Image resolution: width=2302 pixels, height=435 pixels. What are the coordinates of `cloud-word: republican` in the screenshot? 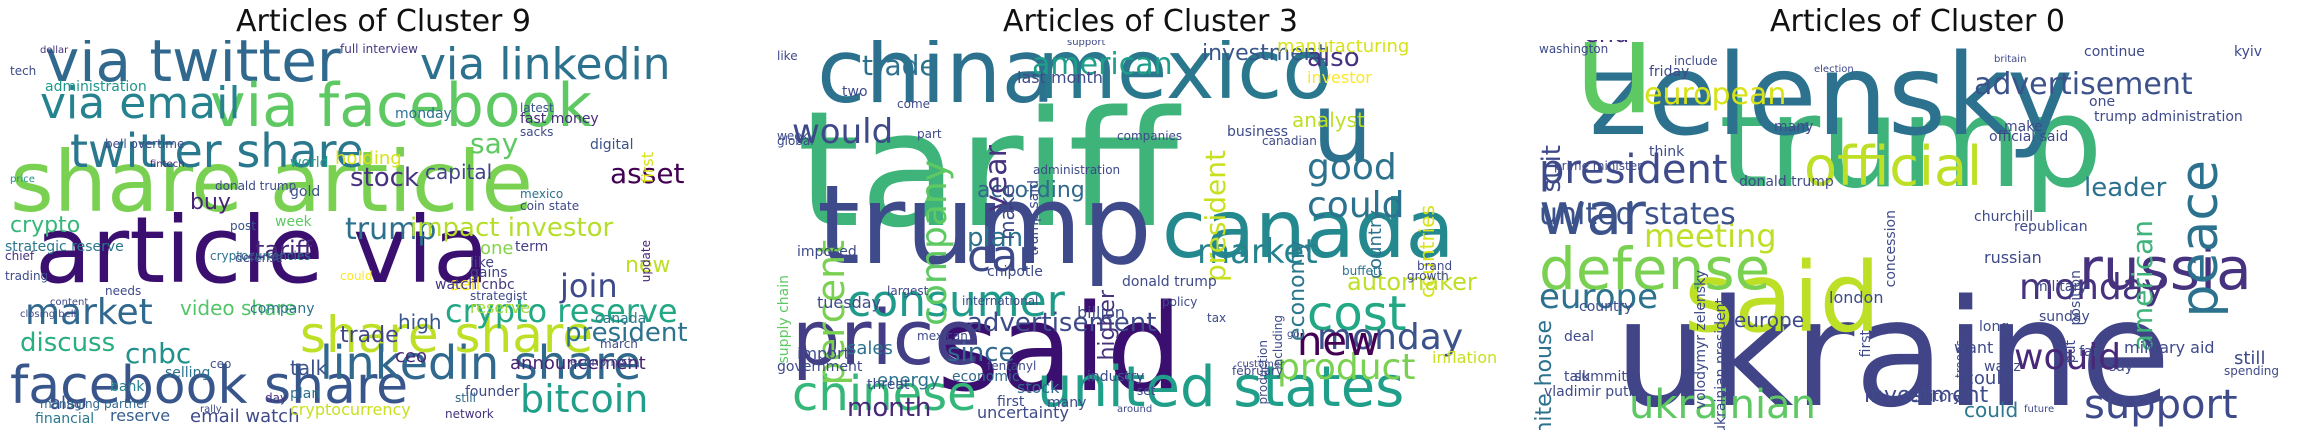 It's located at (2051, 227).